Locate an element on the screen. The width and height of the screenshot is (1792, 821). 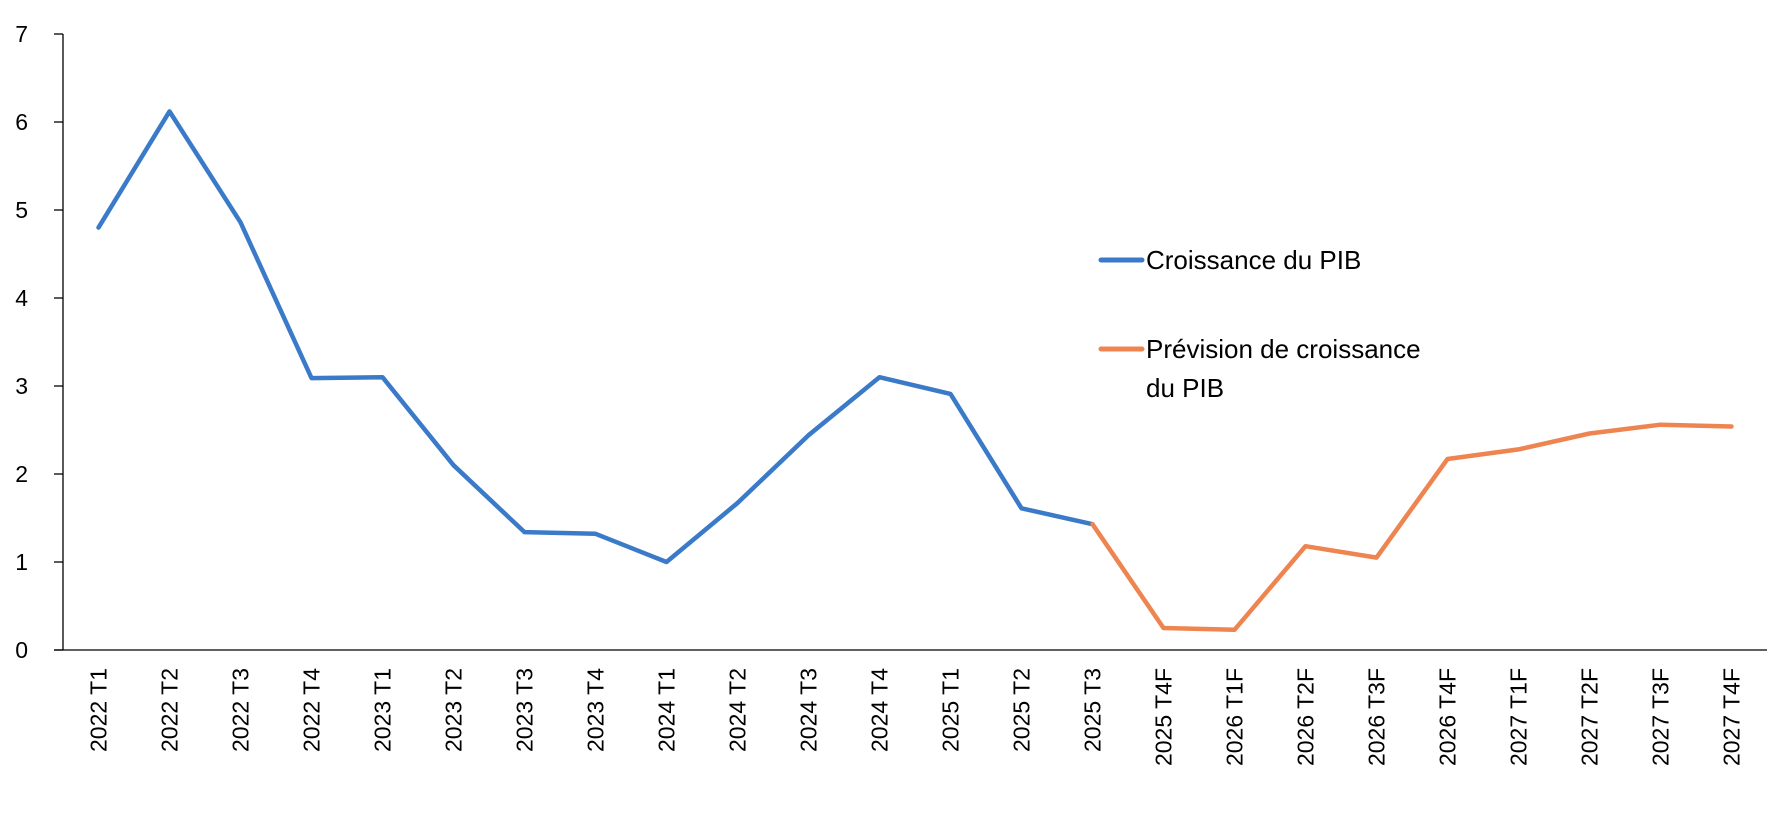
x-tick-label: 2026 T4F is located at coordinates (1448, 717).